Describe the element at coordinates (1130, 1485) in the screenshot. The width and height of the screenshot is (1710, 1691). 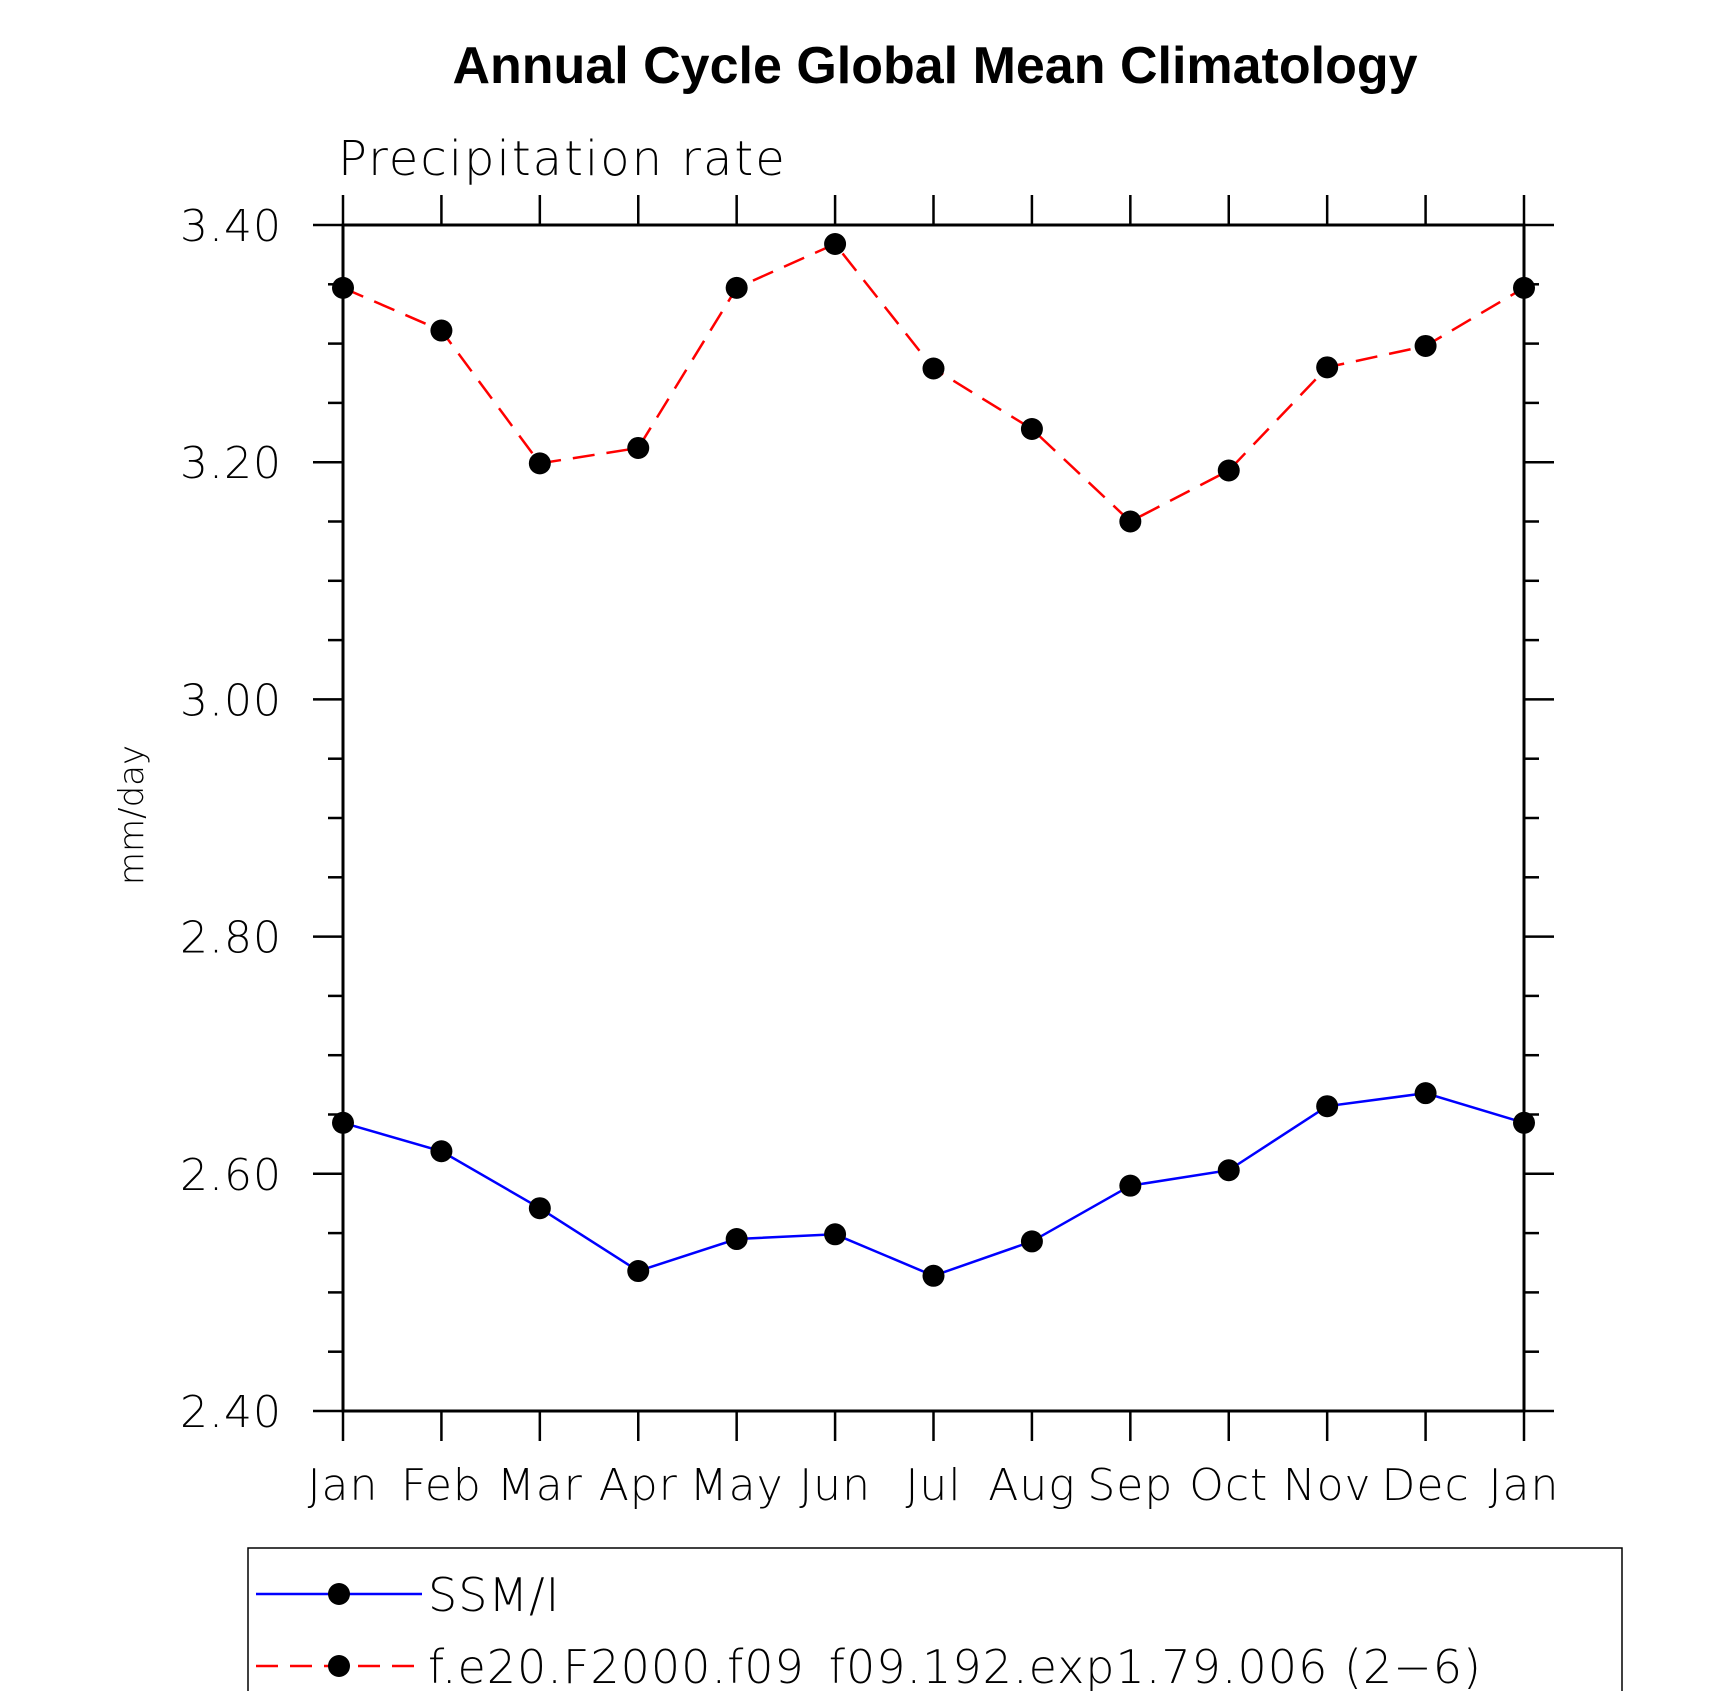
I see `x-tick-label: Sep` at that location.